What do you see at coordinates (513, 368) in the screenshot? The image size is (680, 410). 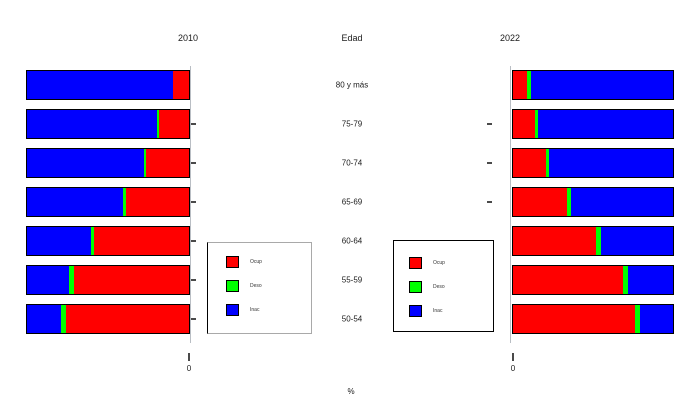 I see `right-zero-label: 0` at bounding box center [513, 368].